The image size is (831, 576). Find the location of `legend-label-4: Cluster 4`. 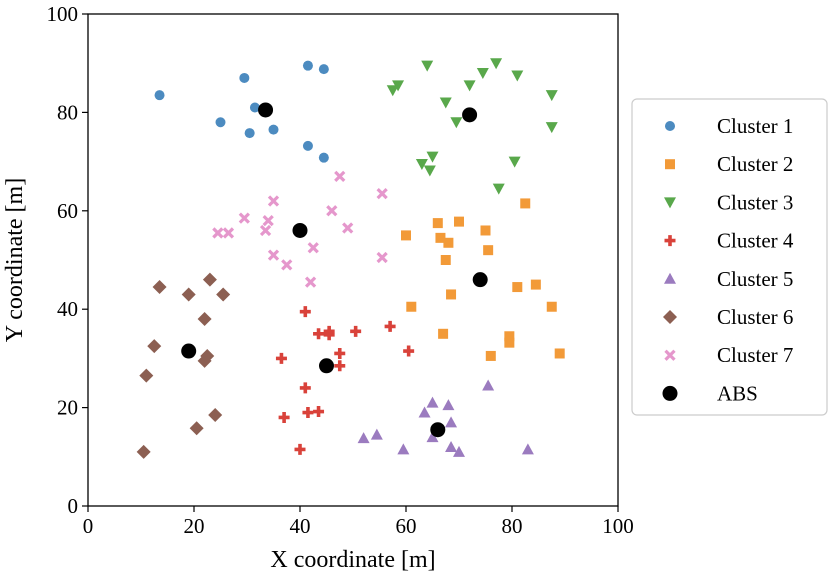

legend-label-4: Cluster 4 is located at coordinates (755, 241).